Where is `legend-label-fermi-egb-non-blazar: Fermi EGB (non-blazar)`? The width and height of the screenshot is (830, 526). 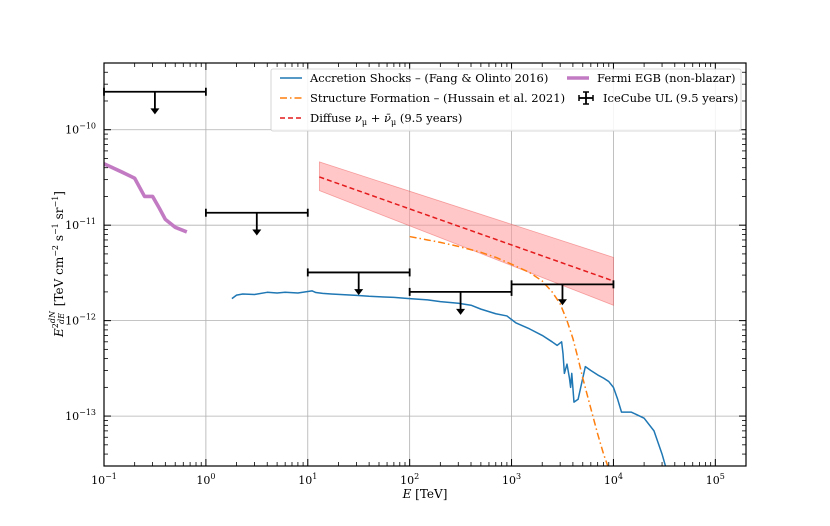 legend-label-fermi-egb-non-blazar: Fermi EGB (non-blazar) is located at coordinates (666, 78).